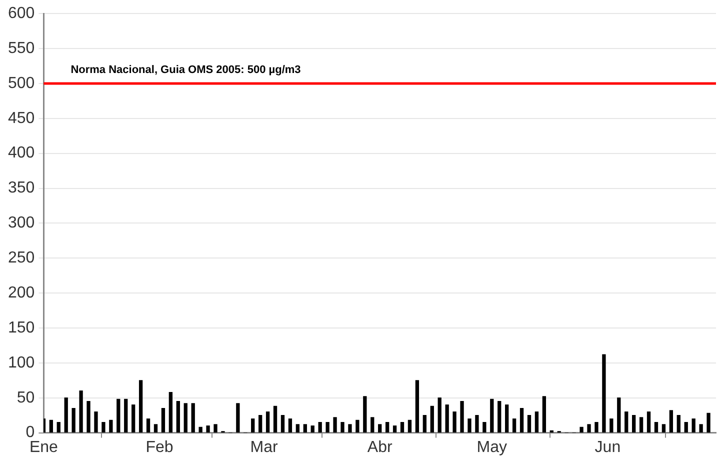  I want to click on y-tick-label: 450, so click(21, 118).